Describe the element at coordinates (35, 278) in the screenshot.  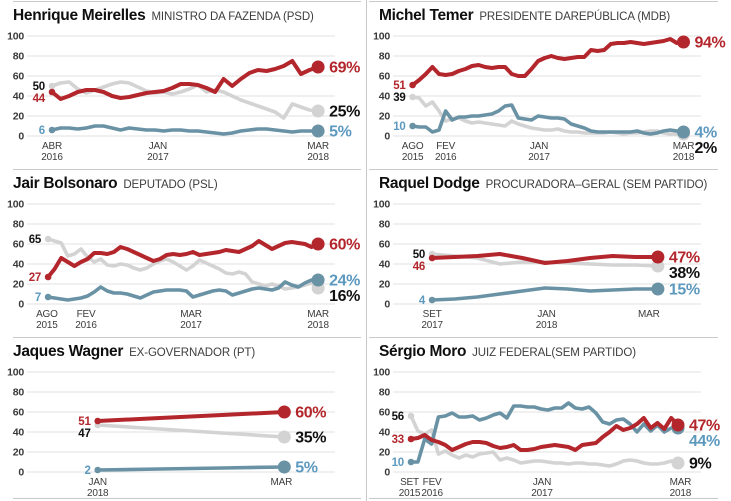
I see `series-start-value-label: 27` at that location.